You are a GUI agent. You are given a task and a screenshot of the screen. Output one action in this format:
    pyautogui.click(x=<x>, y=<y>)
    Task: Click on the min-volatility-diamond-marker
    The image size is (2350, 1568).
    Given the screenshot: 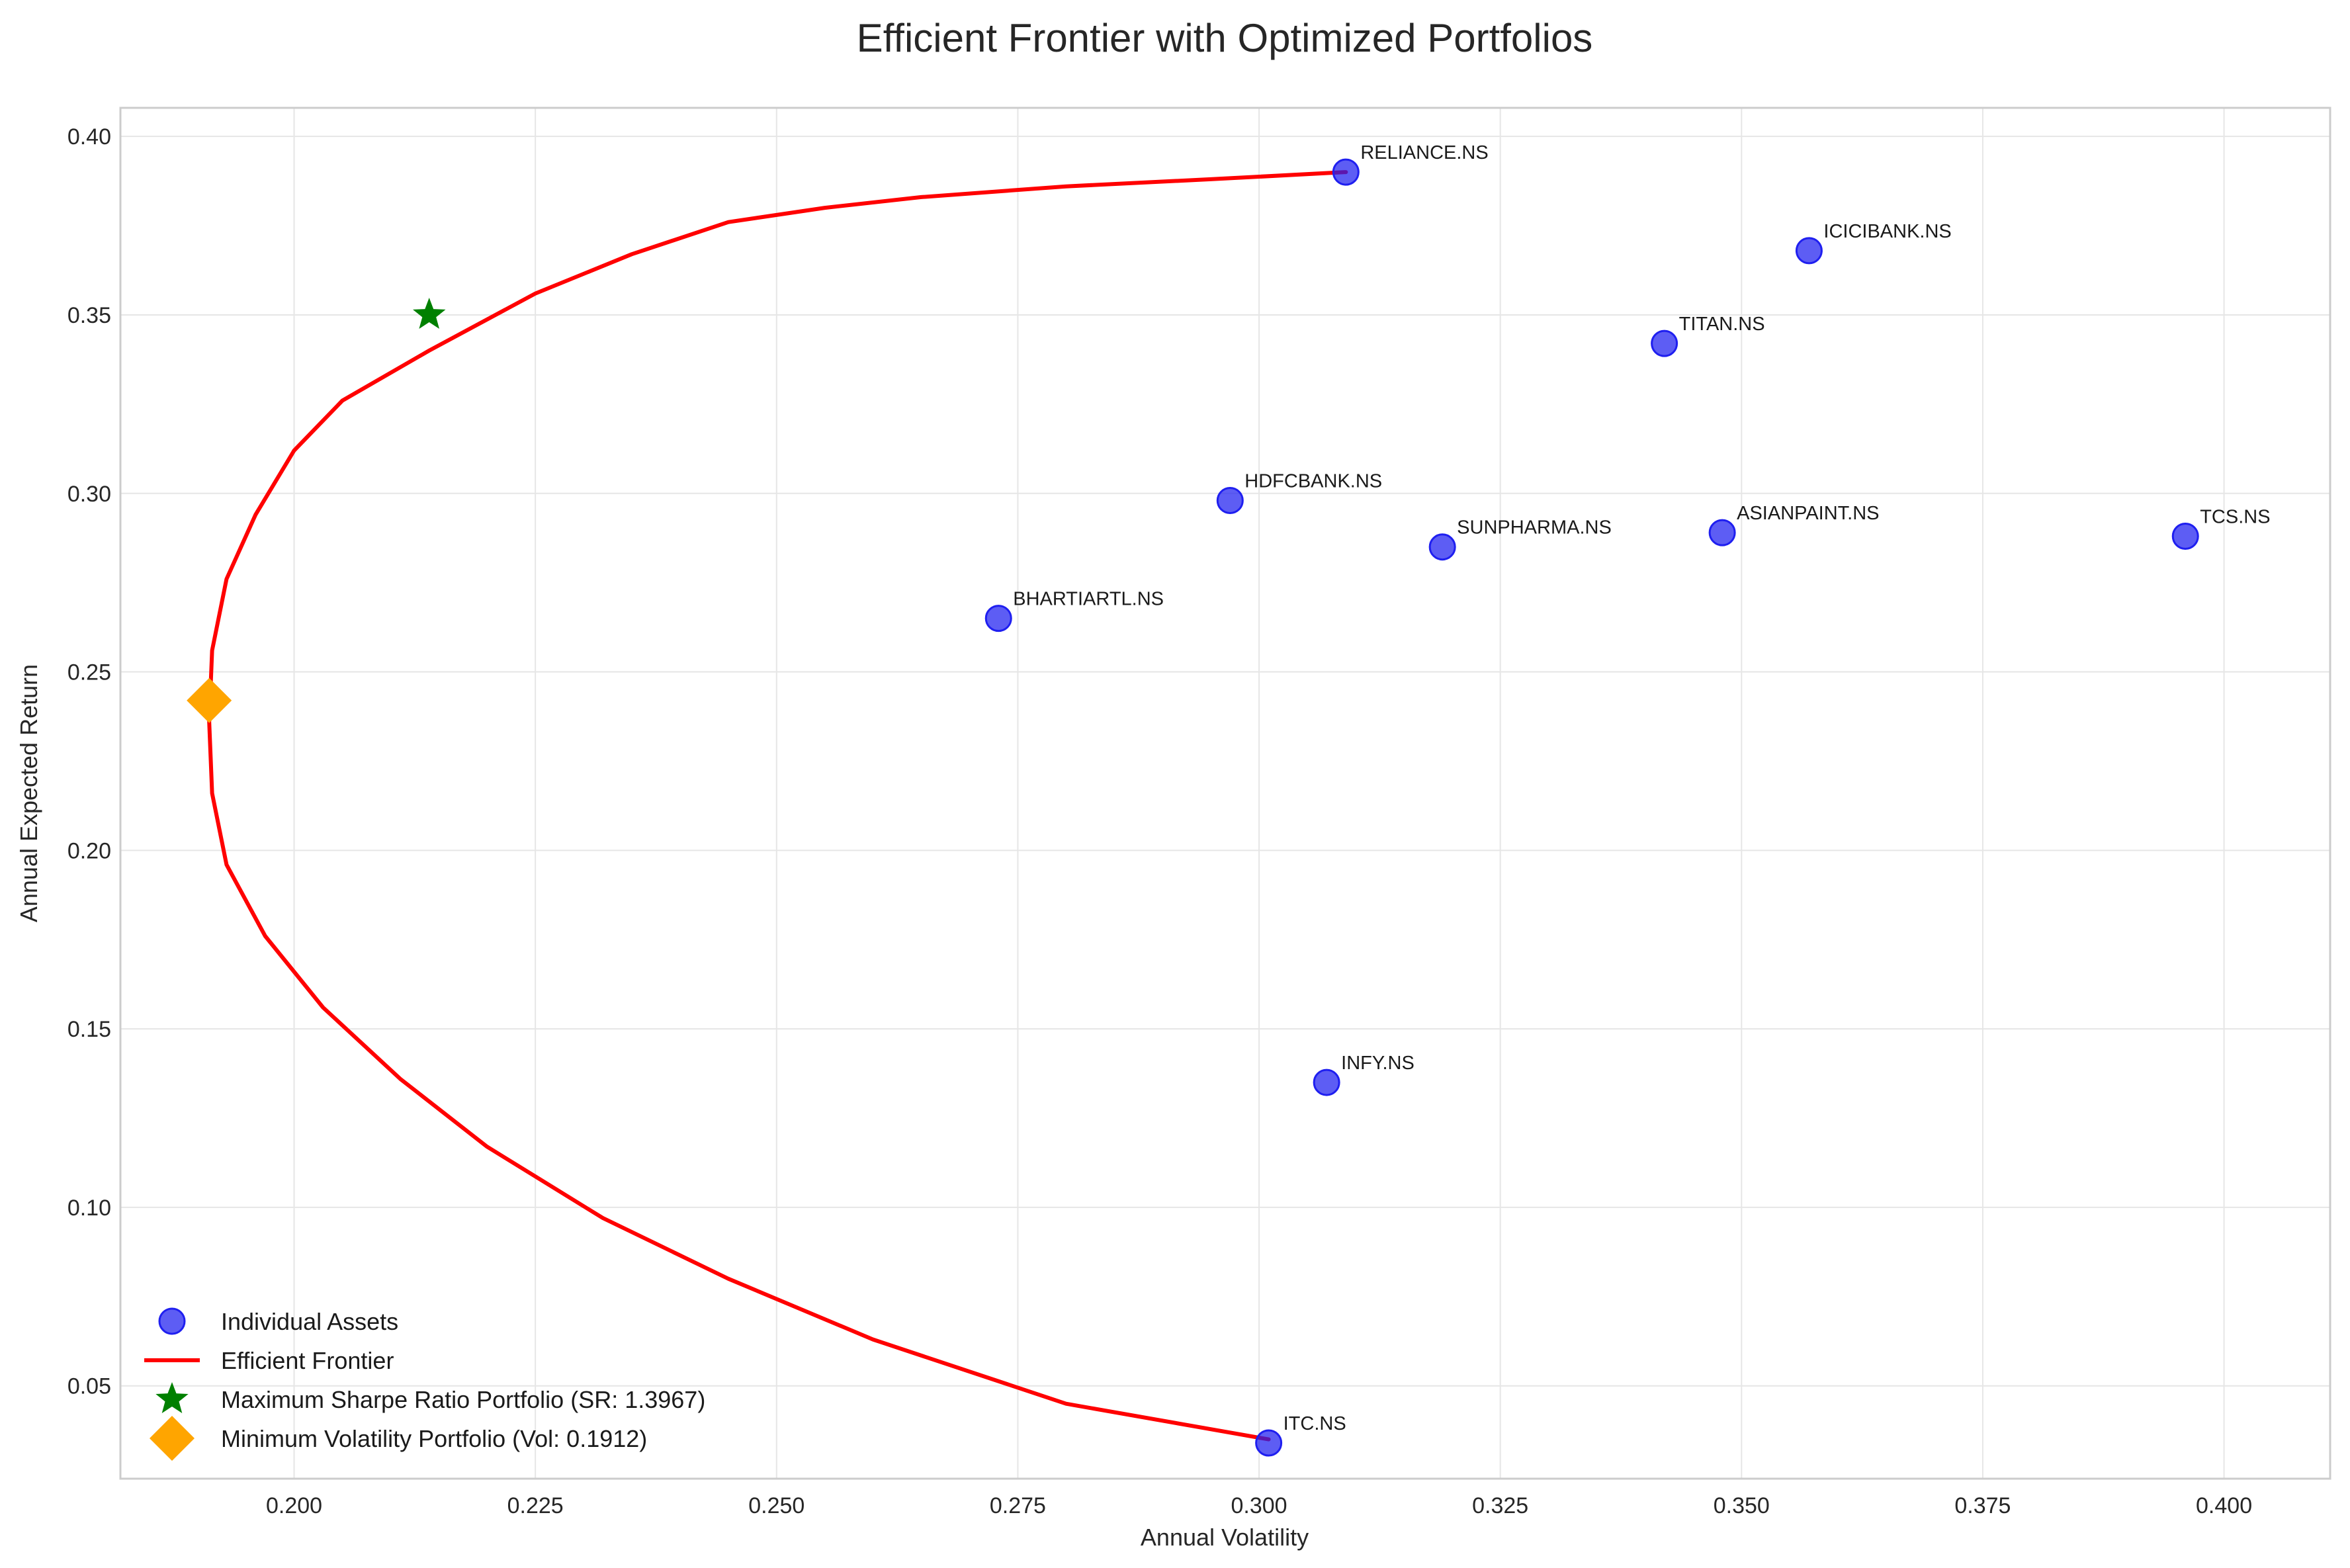 What is the action you would take?
    pyautogui.click(x=209, y=700)
    